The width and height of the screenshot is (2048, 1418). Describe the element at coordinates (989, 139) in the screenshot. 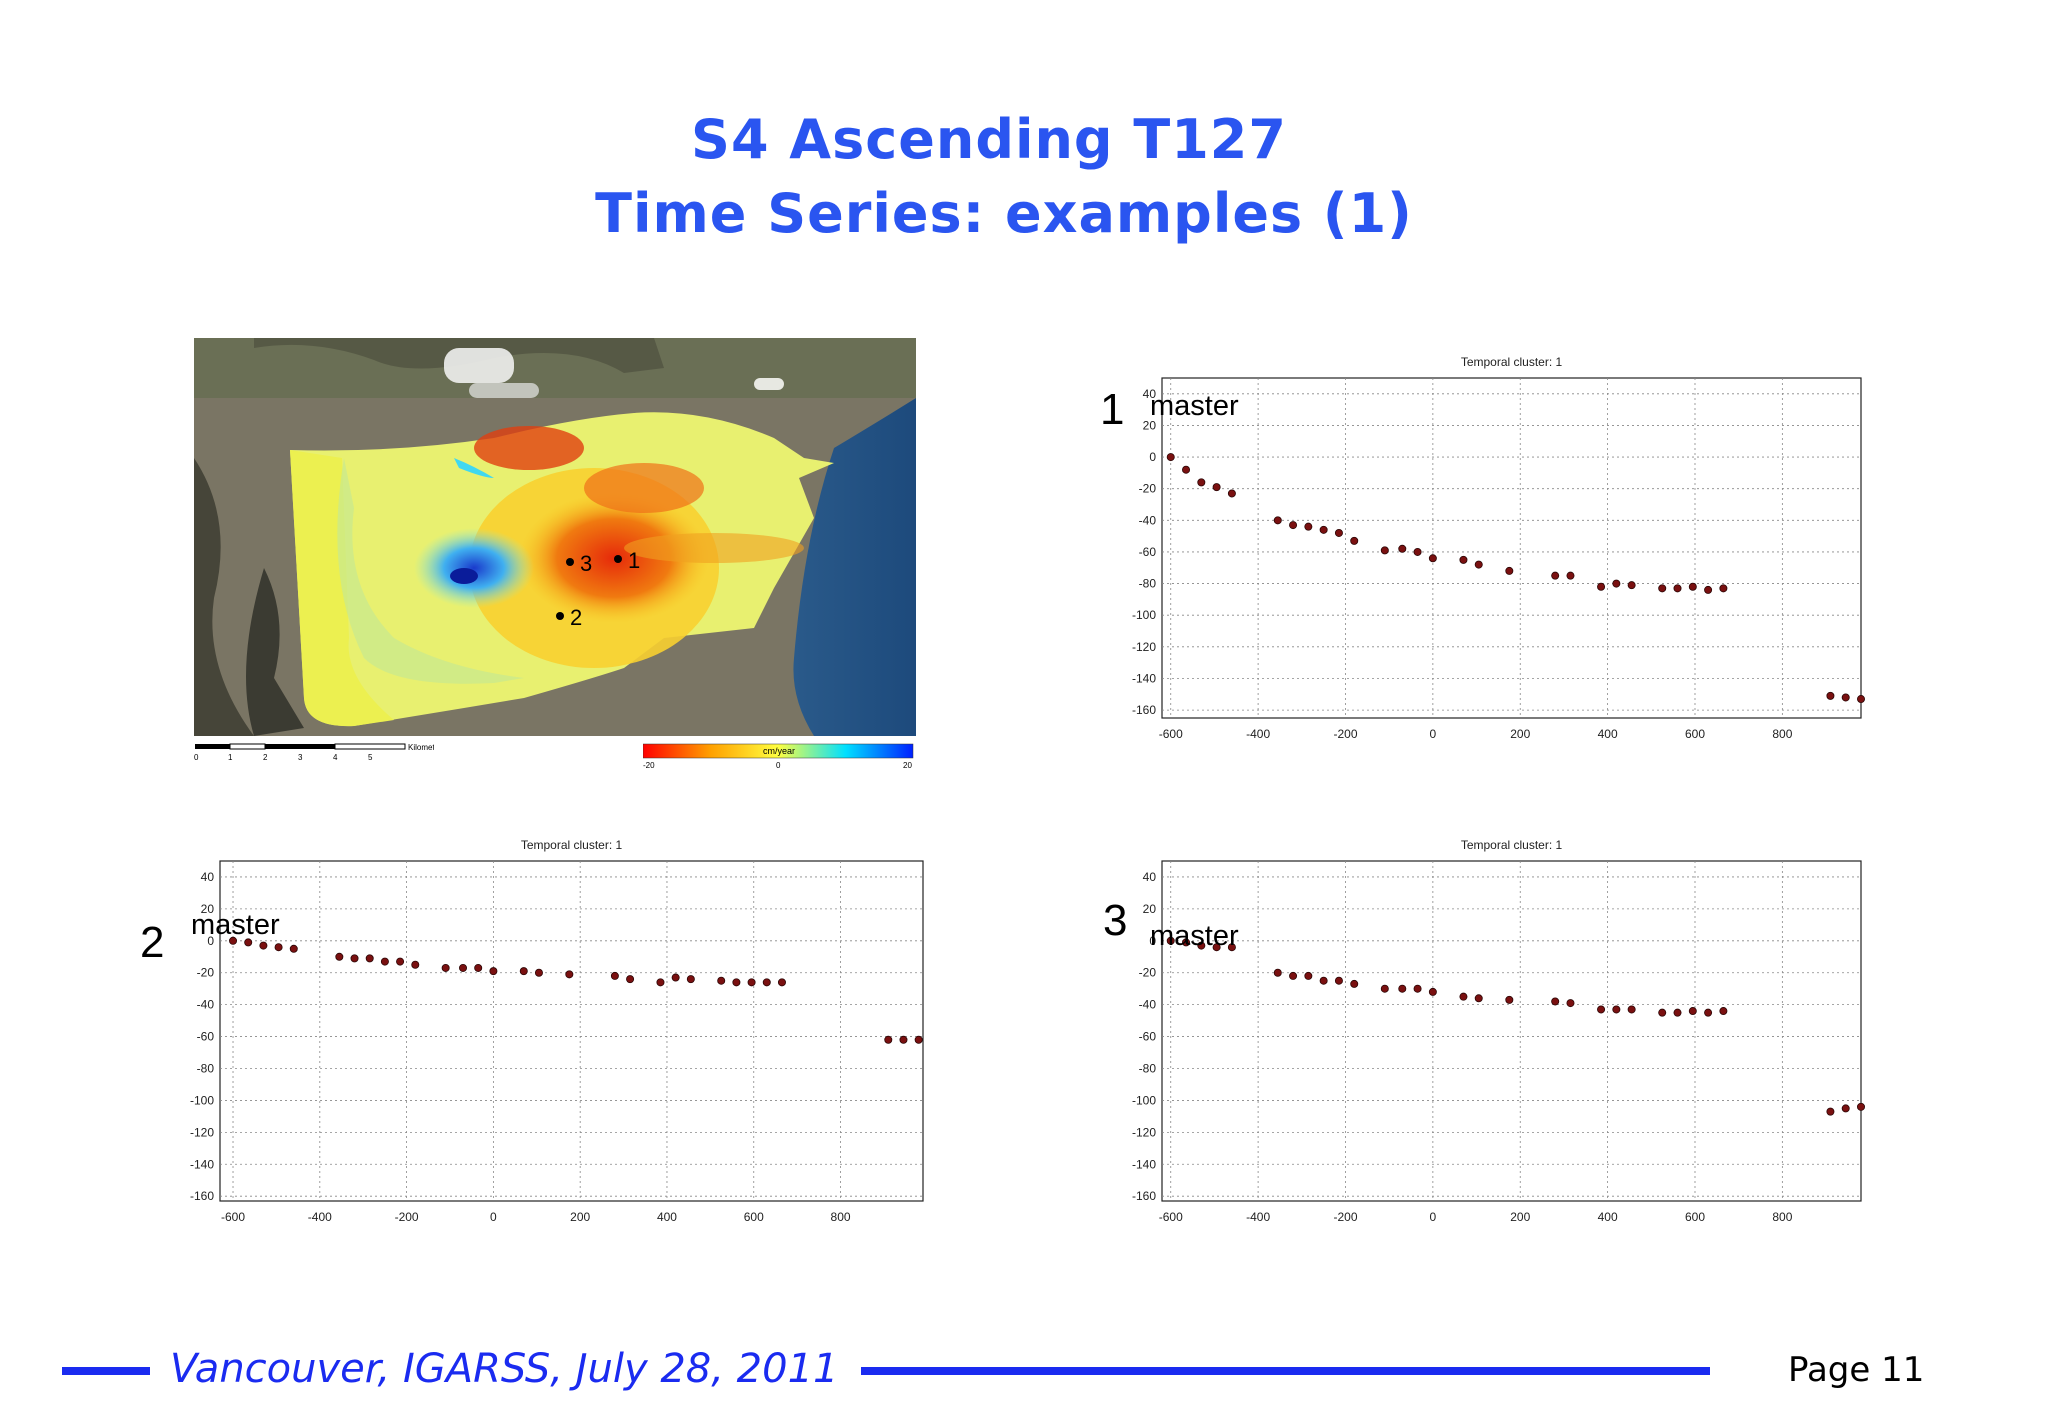

I see `slide-title-line1: S4 Ascending T127` at that location.